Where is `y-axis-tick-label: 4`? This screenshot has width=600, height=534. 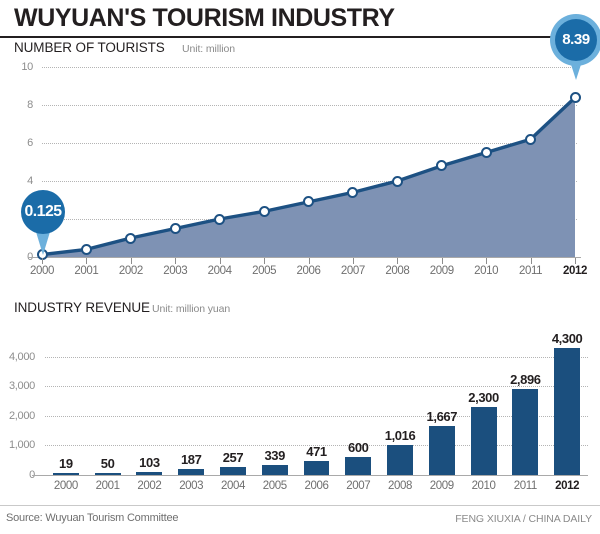 y-axis-tick-label: 4 is located at coordinates (30, 181).